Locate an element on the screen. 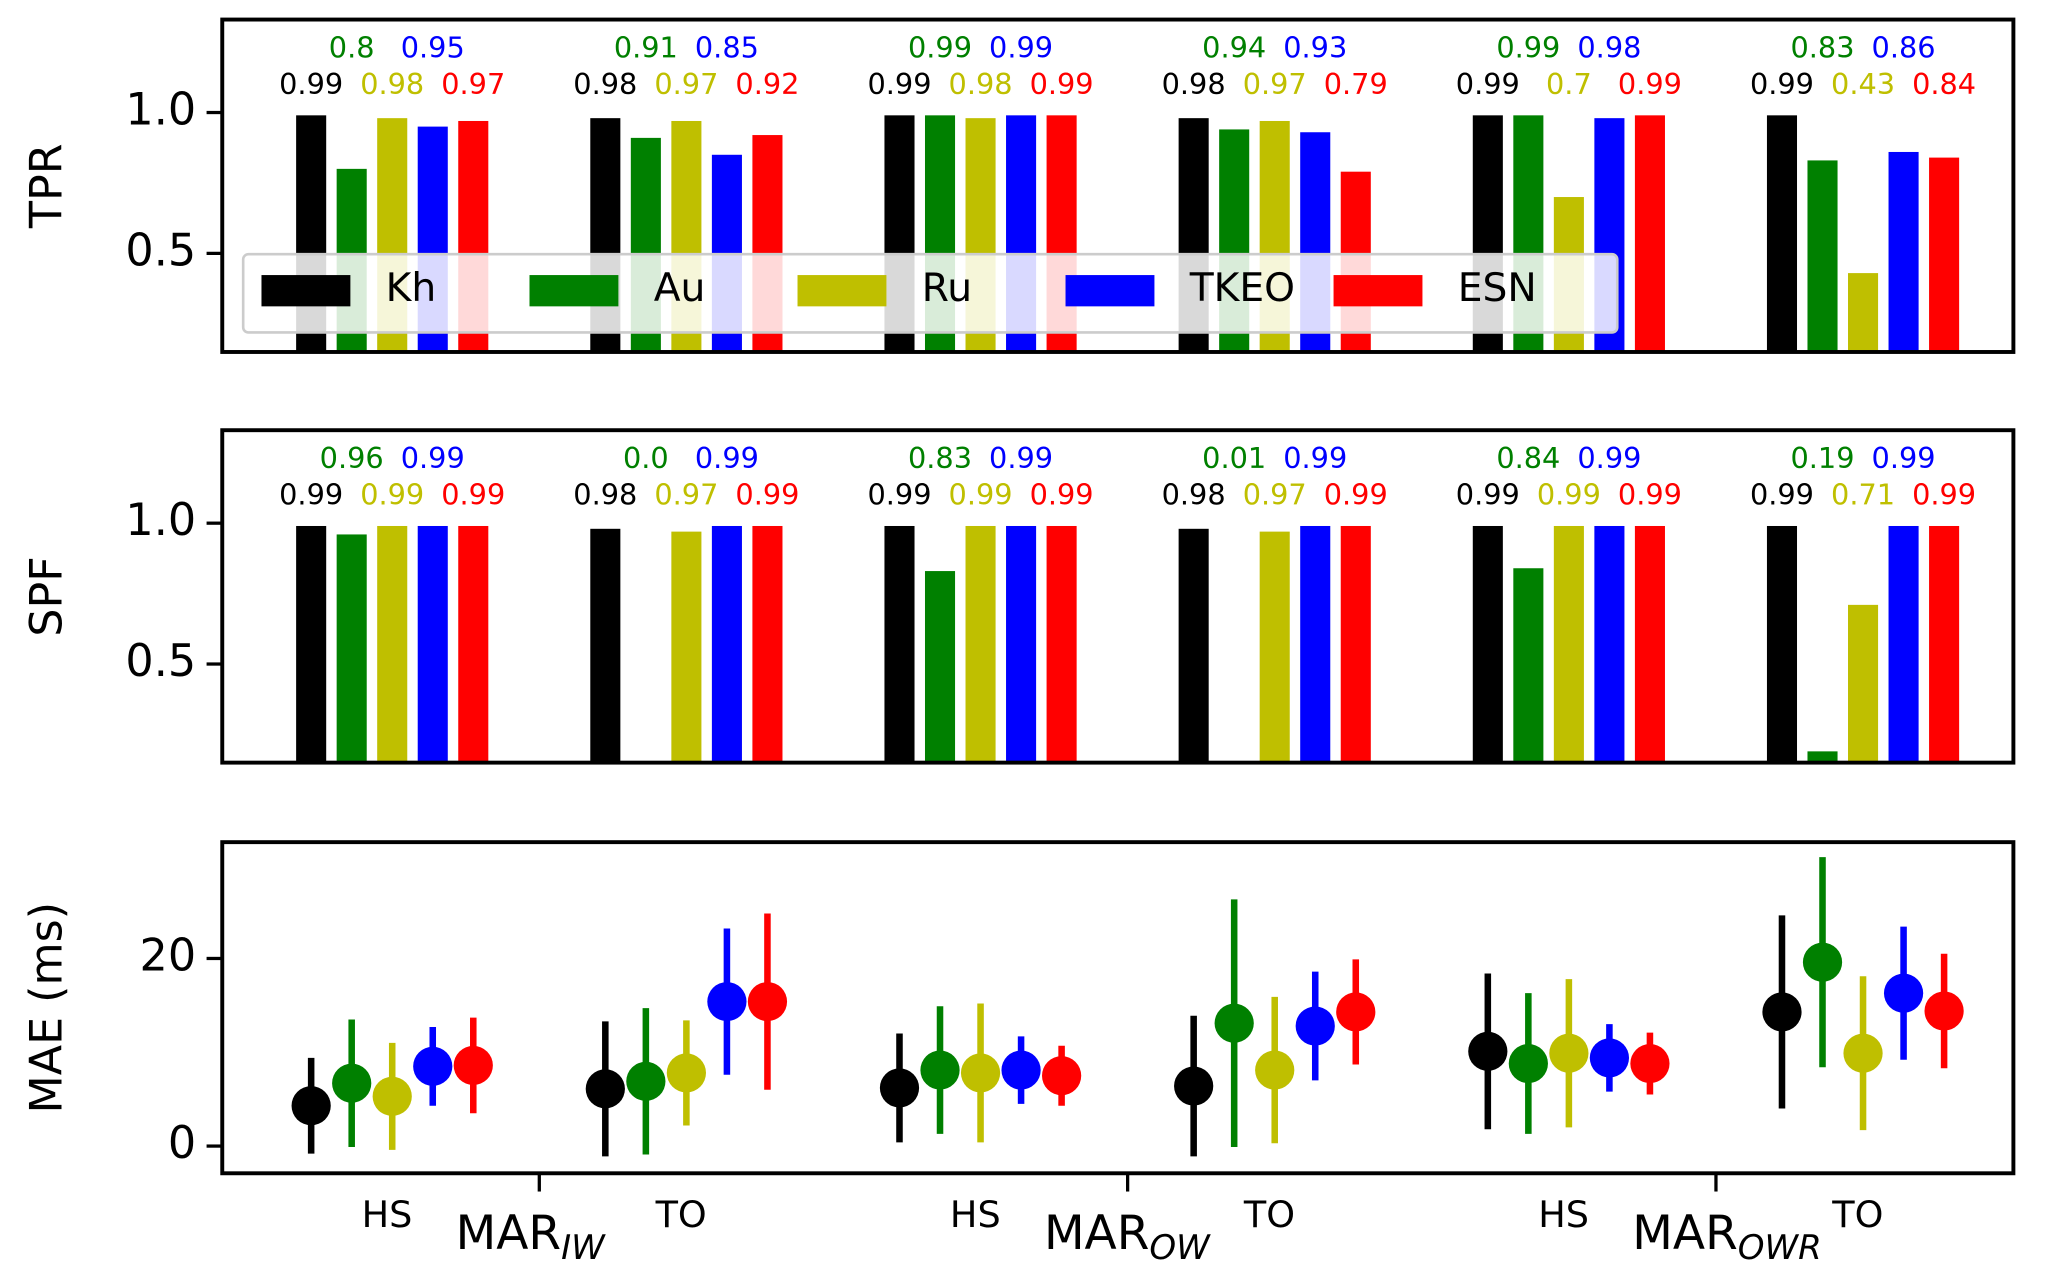  group-label-sub: IW is located at coordinates (583, 1247).